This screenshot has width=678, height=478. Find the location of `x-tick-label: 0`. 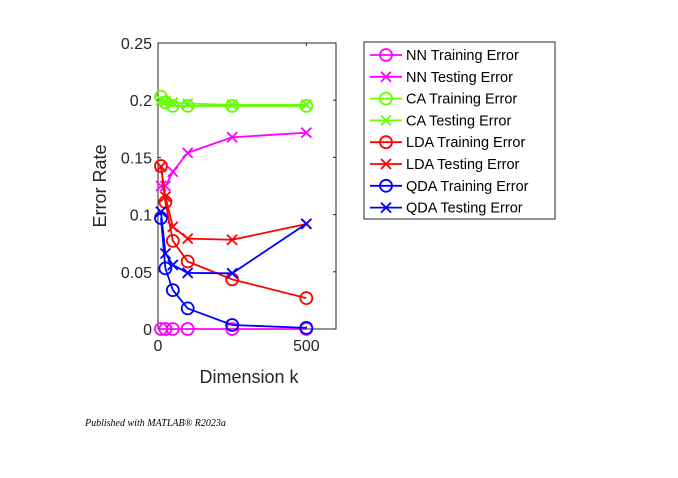

x-tick-label: 0 is located at coordinates (158, 346).